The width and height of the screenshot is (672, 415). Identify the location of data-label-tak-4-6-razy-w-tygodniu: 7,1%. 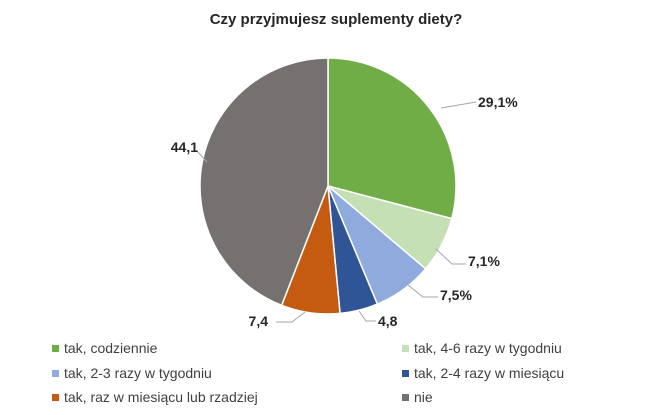
(484, 261).